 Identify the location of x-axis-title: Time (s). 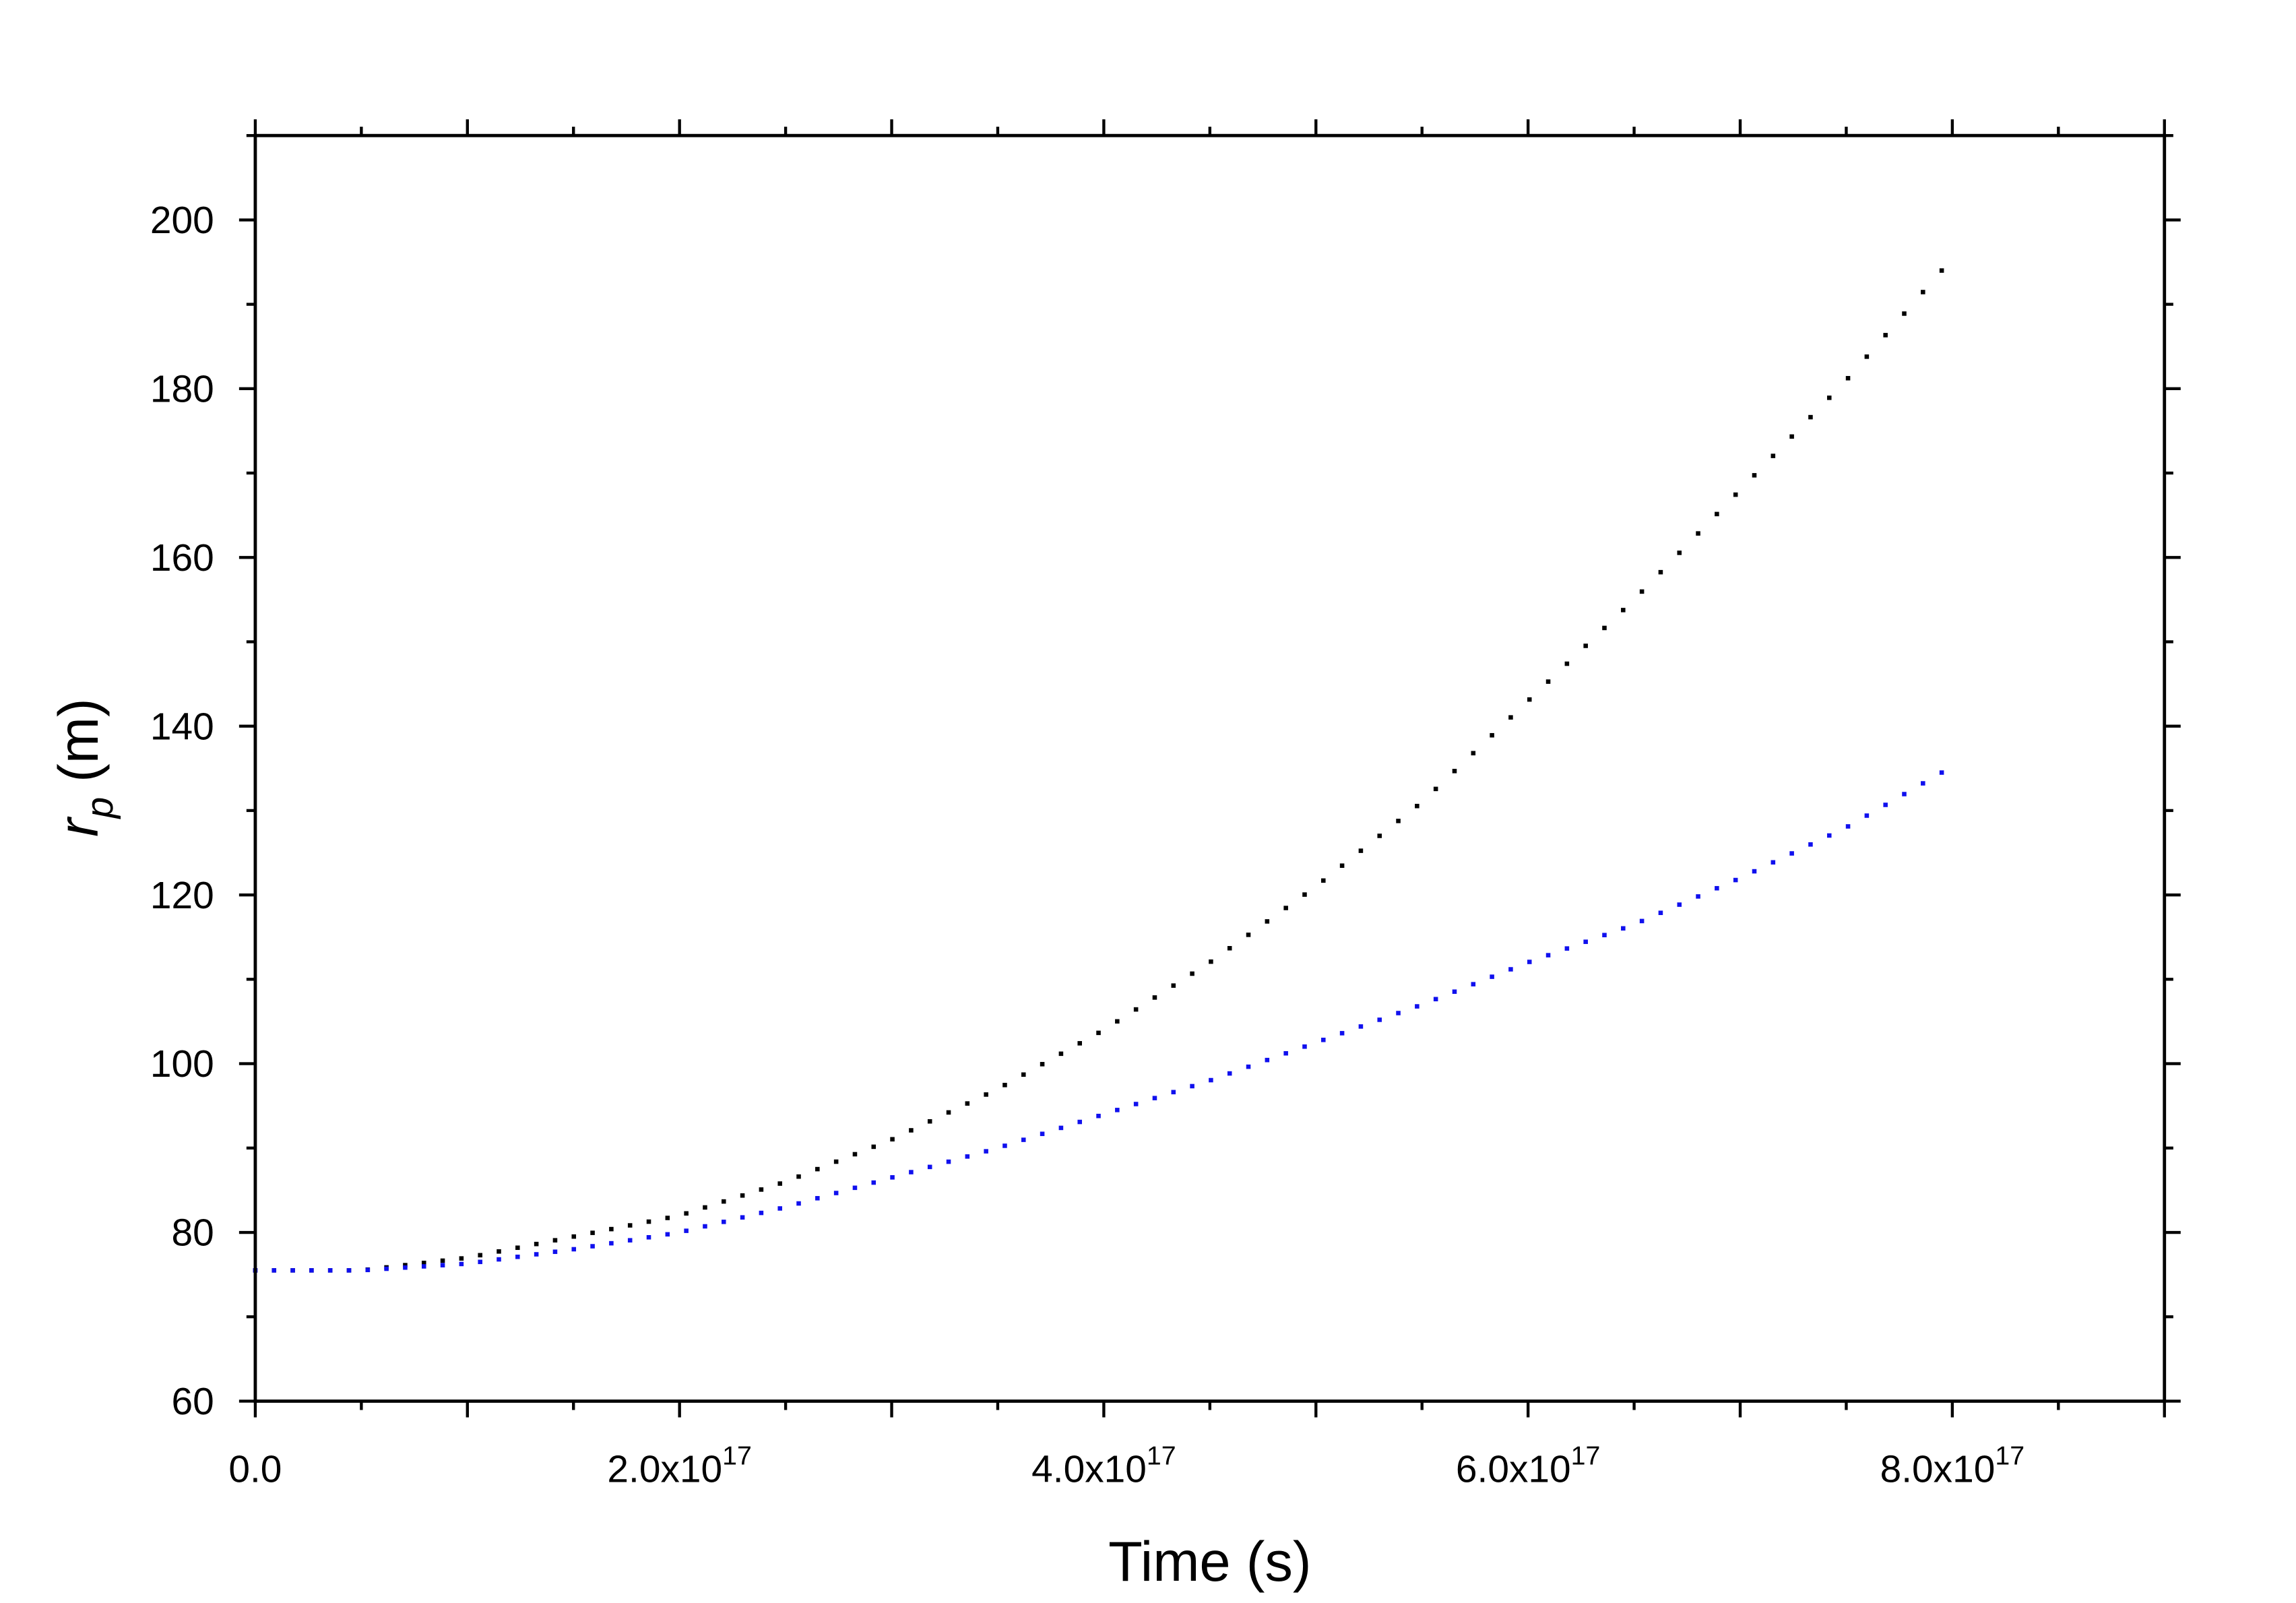
(1209, 1561).